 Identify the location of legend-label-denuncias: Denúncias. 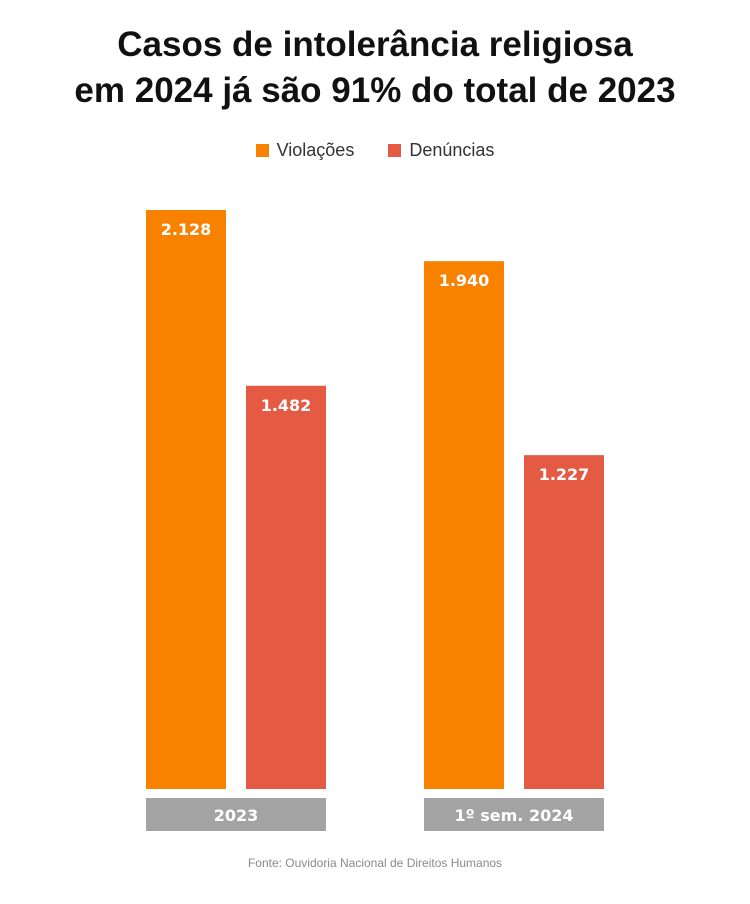
(452, 150).